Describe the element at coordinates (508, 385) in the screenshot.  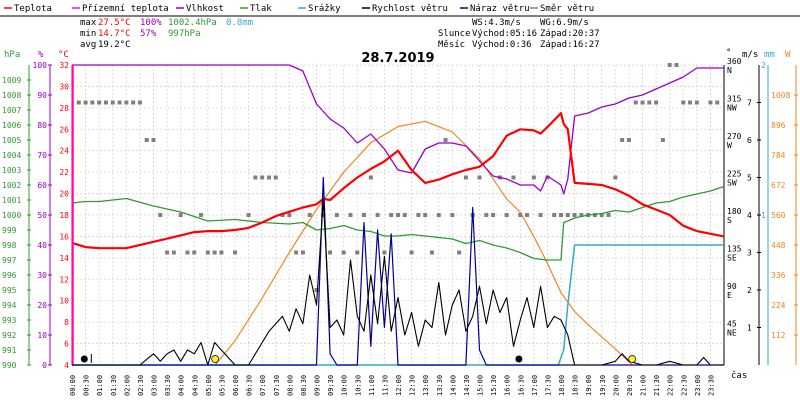
I see `x-tick-label: 16:00` at that location.